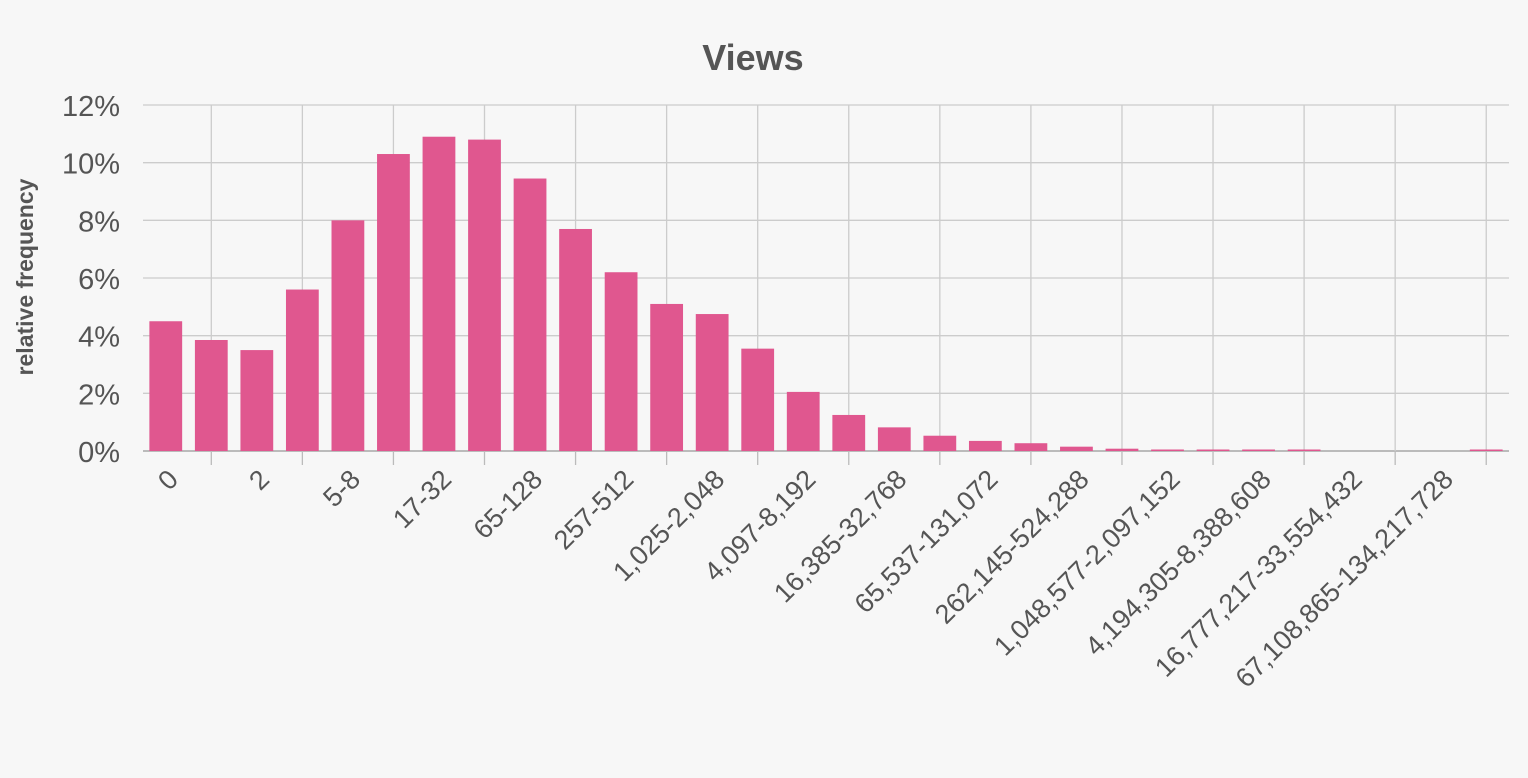  What do you see at coordinates (508, 504) in the screenshot?
I see `x-tick-label: 65-128` at bounding box center [508, 504].